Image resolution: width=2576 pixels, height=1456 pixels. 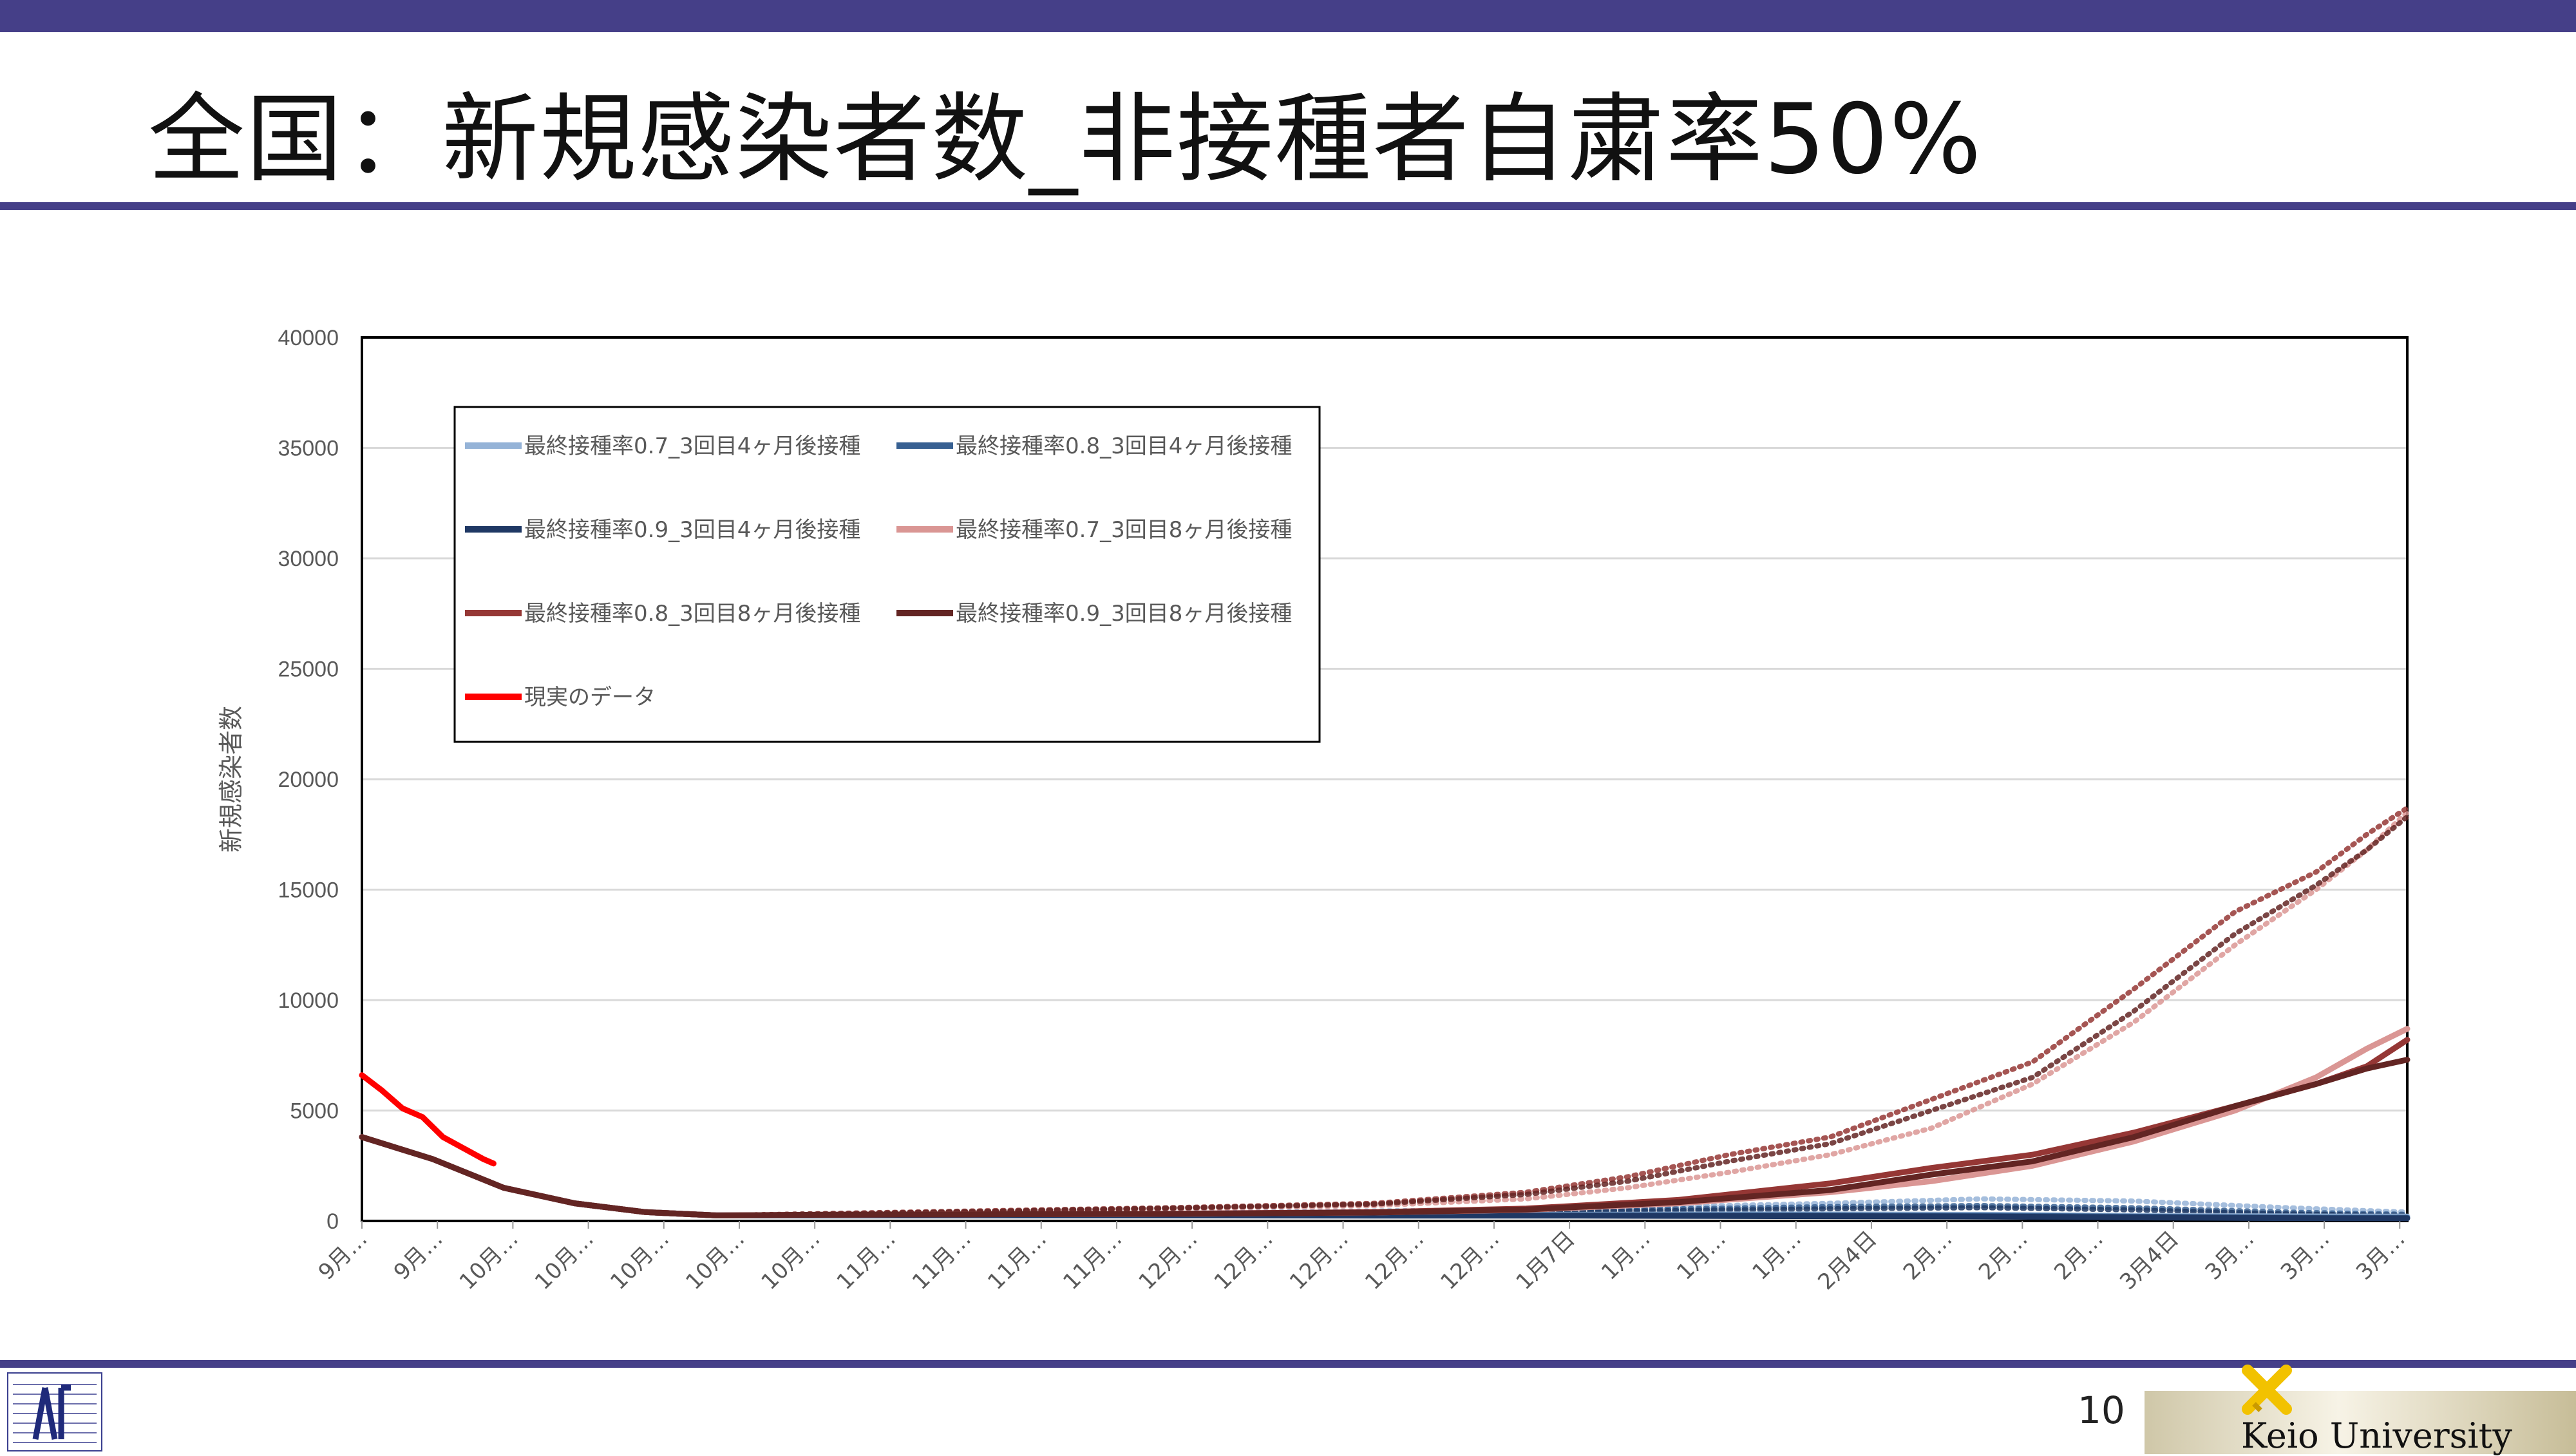 What do you see at coordinates (692, 446) in the screenshot?
I see `legend-label: 最終接種率0.7_3回目4ヶ月後接種` at bounding box center [692, 446].